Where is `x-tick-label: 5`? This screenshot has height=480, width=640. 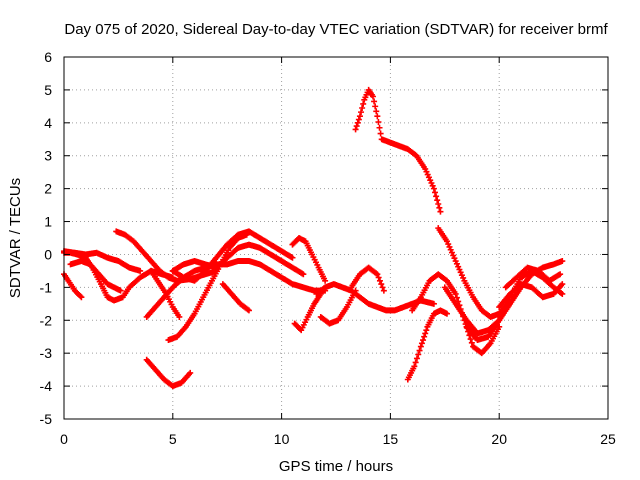
x-tick-label: 5 is located at coordinates (173, 439).